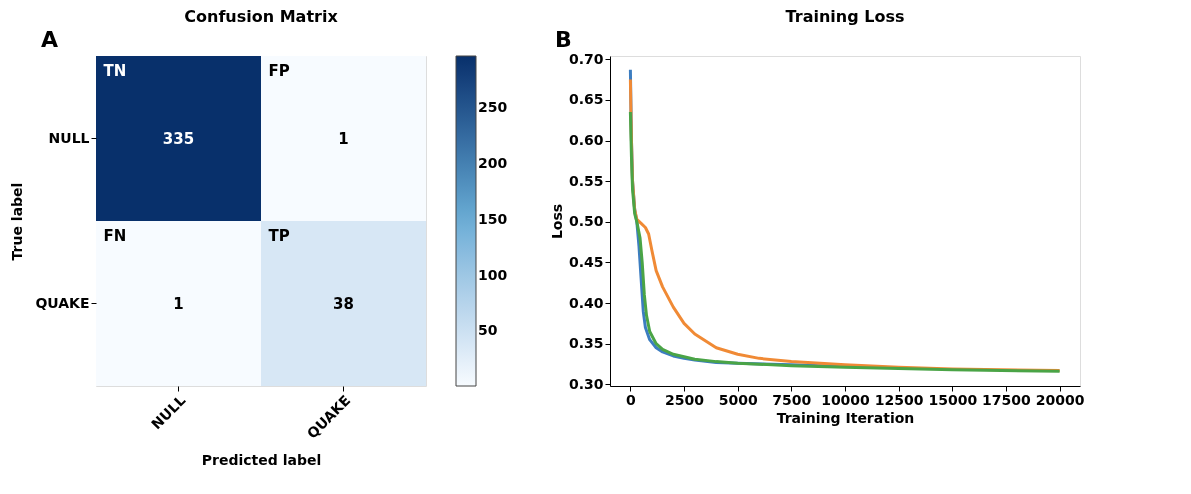 The width and height of the screenshot is (1191, 494). I want to click on y-tick-label: 0.30, so click(586, 383).